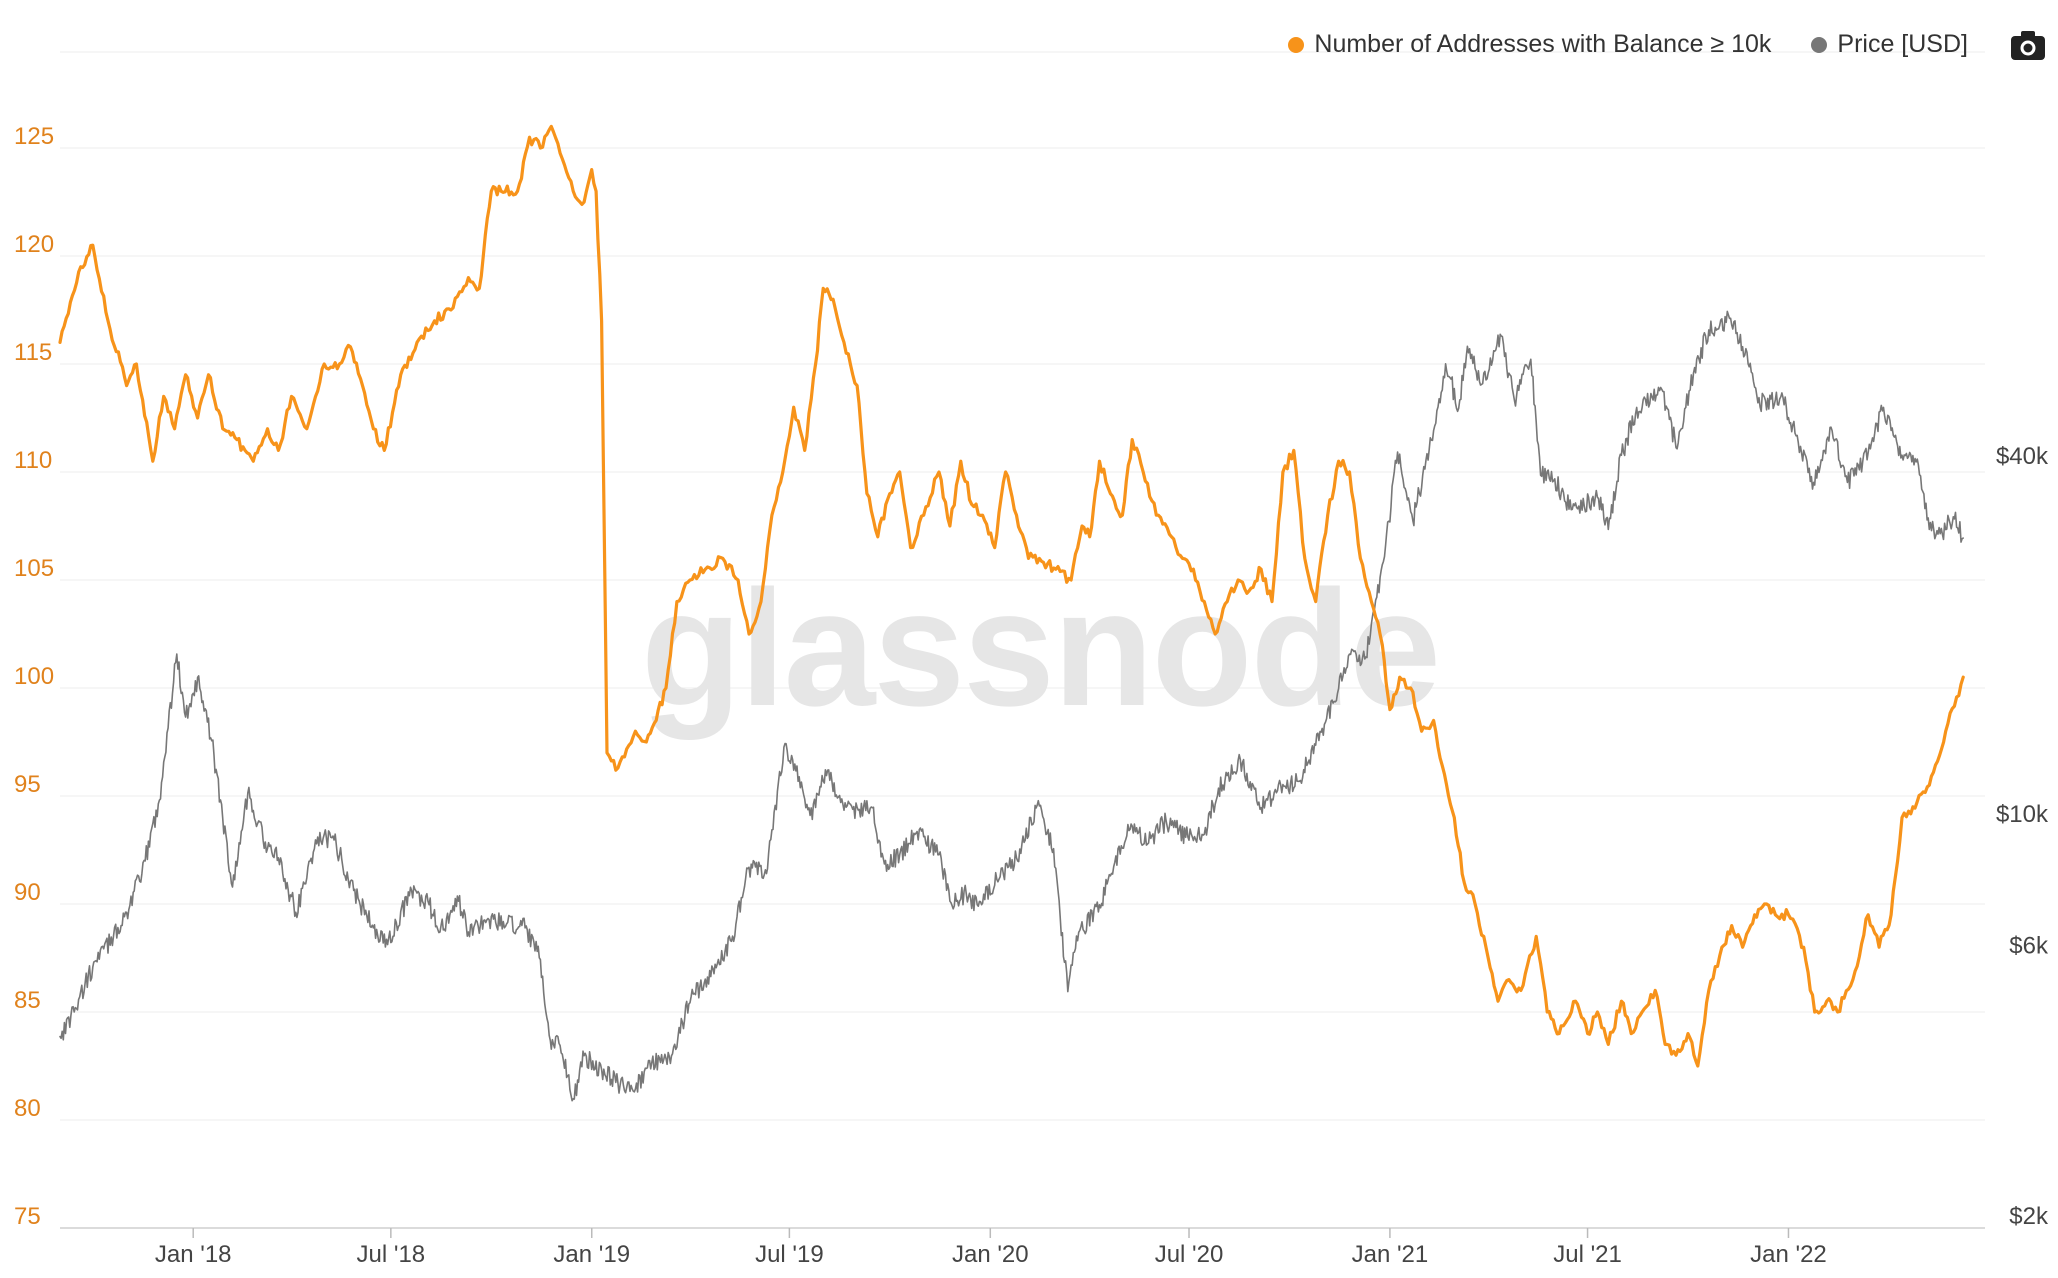  What do you see at coordinates (1902, 44) in the screenshot?
I see `legend-label-price: Price [USD]` at bounding box center [1902, 44].